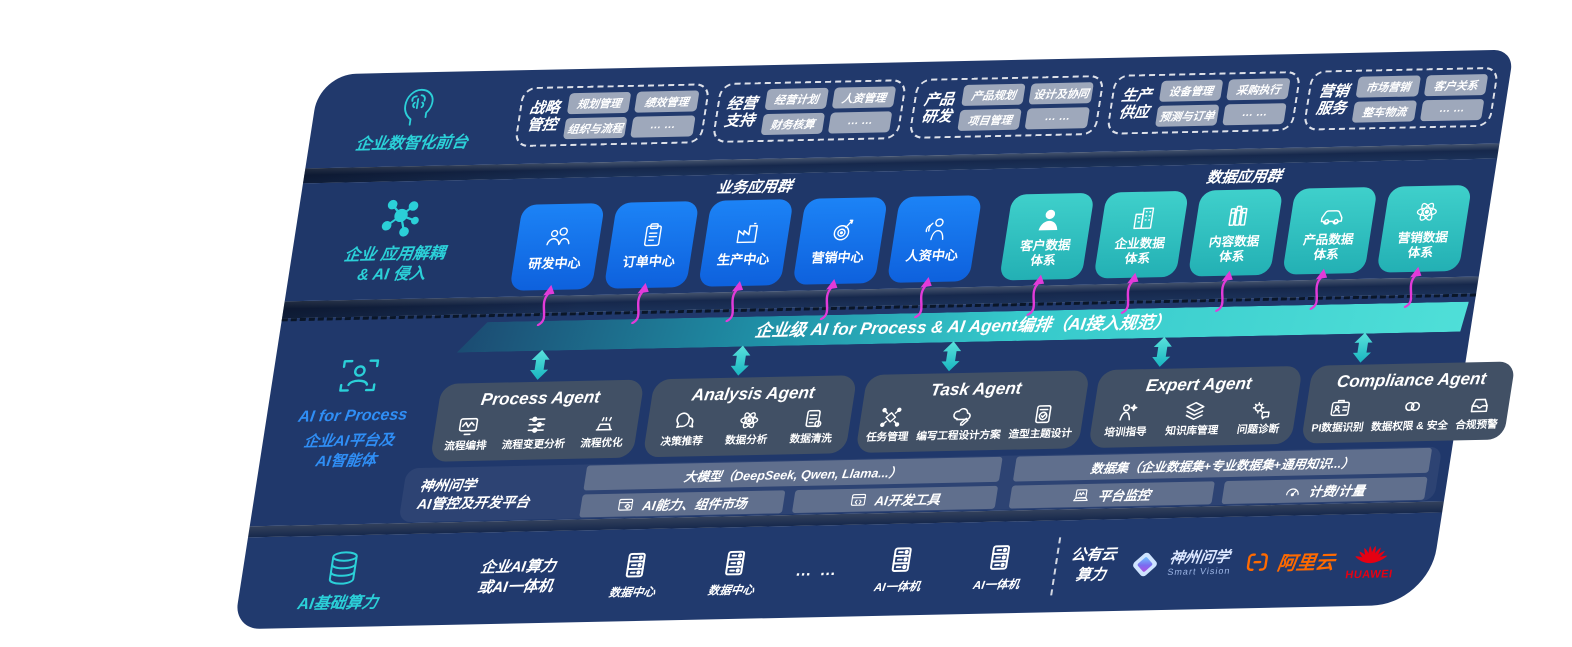  I want to click on business-app-box: 订单中心, so click(651, 245).